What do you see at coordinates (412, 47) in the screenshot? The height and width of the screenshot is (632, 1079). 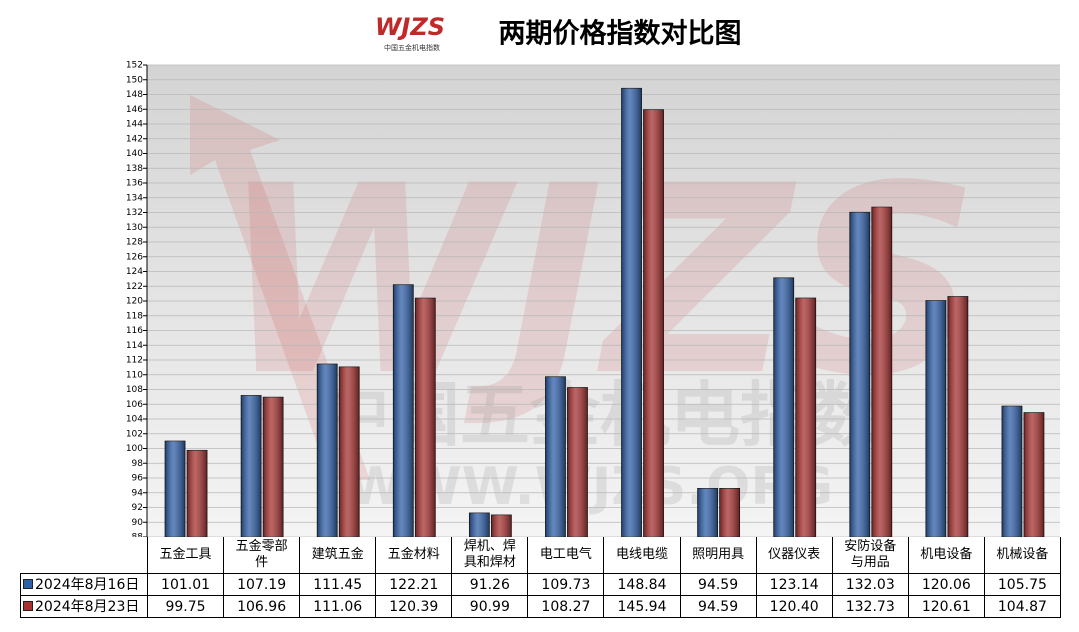 I see `logo-subtext: 中国五金机电指数` at bounding box center [412, 47].